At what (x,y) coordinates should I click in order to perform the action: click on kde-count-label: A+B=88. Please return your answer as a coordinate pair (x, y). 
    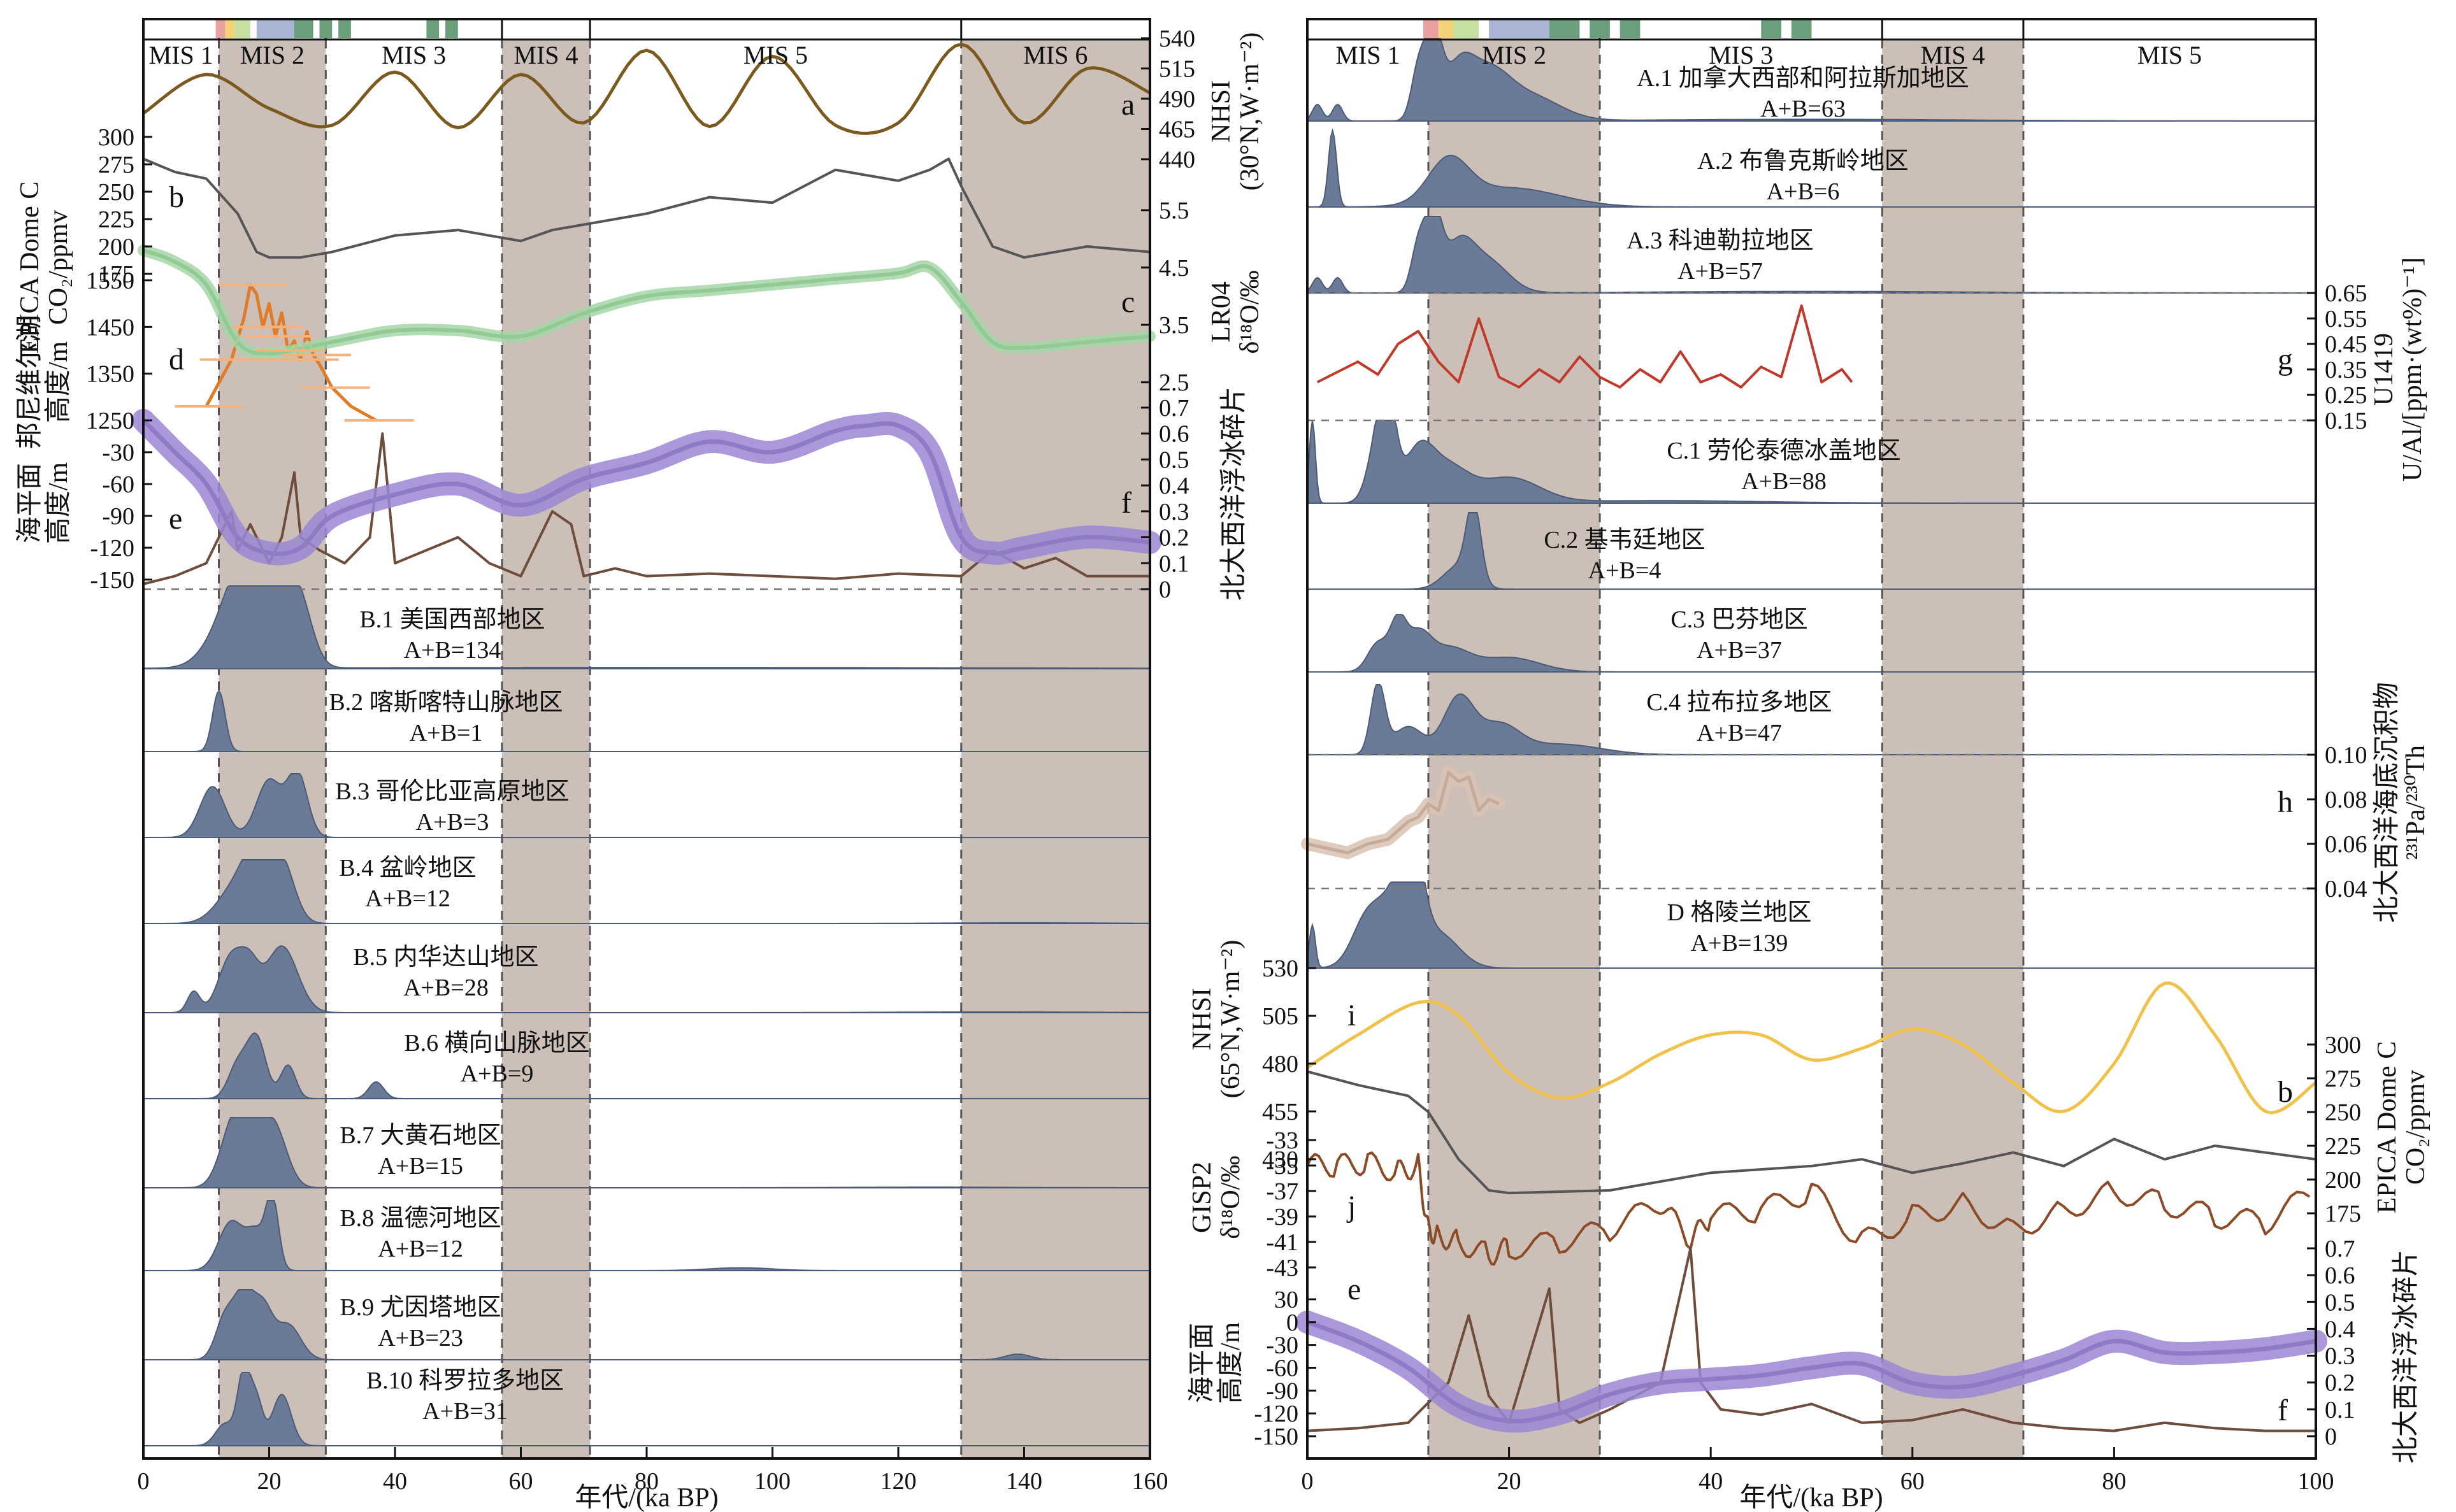
    Looking at the image, I should click on (1784, 481).